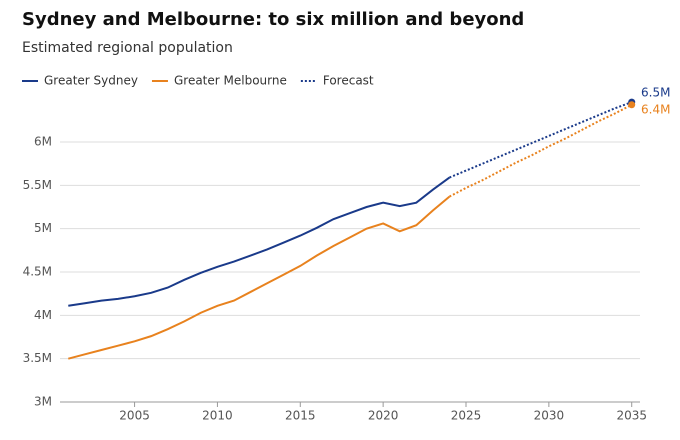 The height and width of the screenshot is (440, 680). I want to click on y-tick-label: 4M, so click(43, 315).